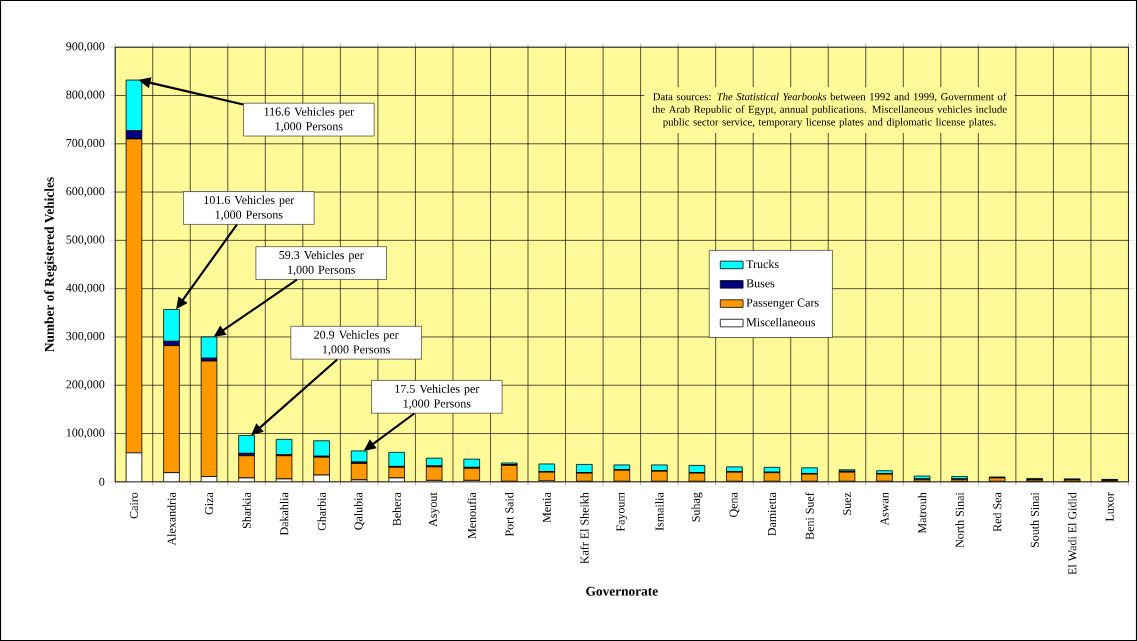 The image size is (1137, 641). What do you see at coordinates (762, 264) in the screenshot?
I see `legend-label: Trucks` at bounding box center [762, 264].